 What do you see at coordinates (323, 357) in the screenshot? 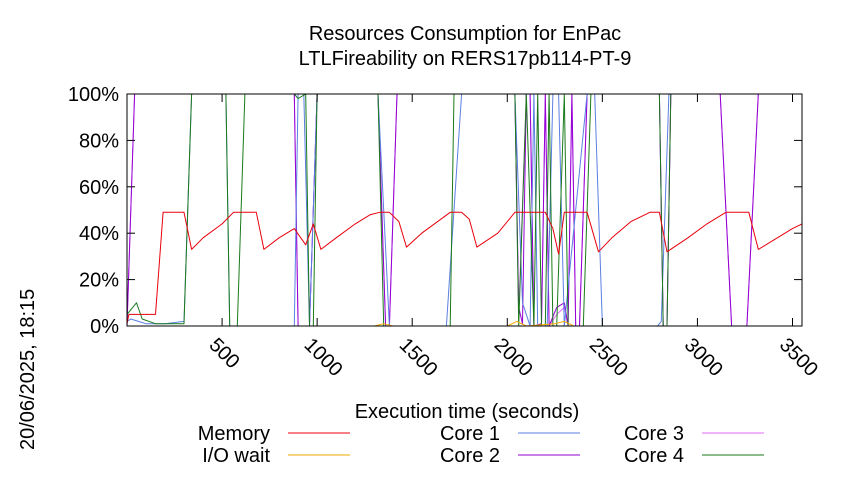
I see `x-tick-label: 1000` at bounding box center [323, 357].